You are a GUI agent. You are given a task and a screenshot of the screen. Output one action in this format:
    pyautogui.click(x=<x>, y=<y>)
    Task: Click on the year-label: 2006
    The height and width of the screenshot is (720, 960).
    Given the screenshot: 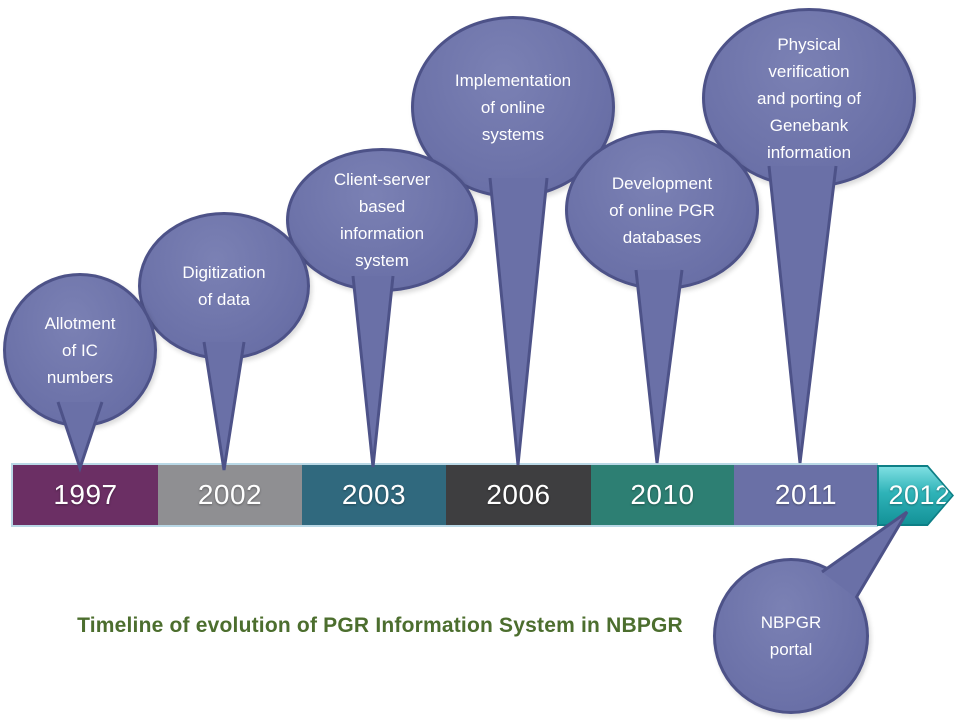 What is the action you would take?
    pyautogui.click(x=518, y=494)
    